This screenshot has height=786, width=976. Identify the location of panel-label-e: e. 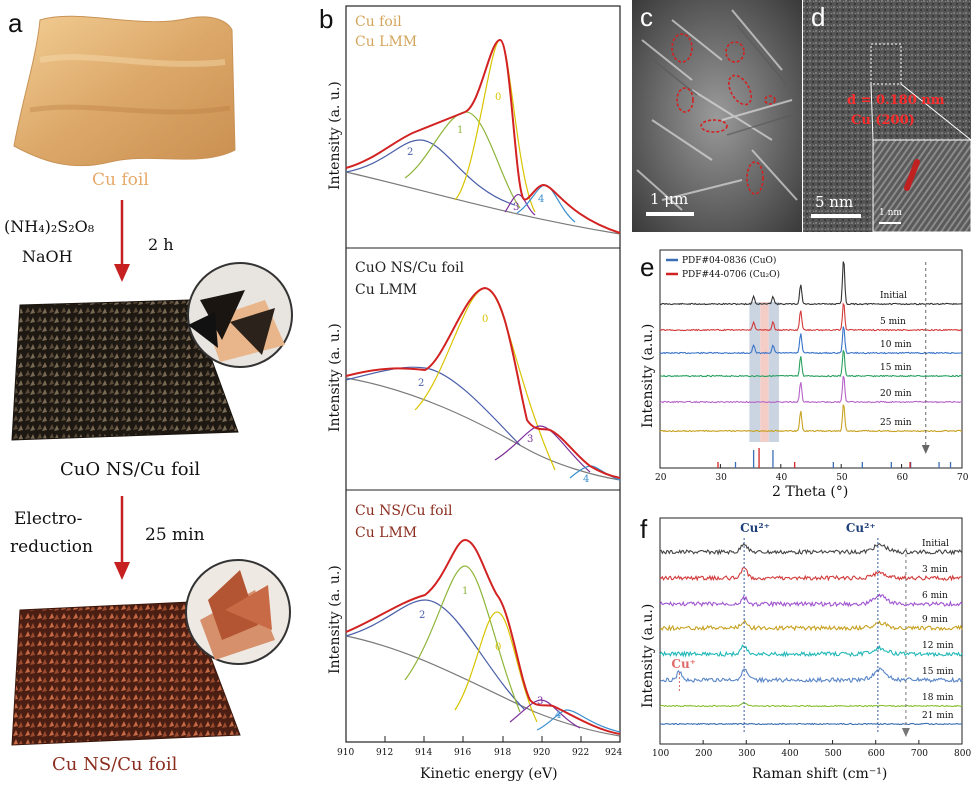
(647, 267).